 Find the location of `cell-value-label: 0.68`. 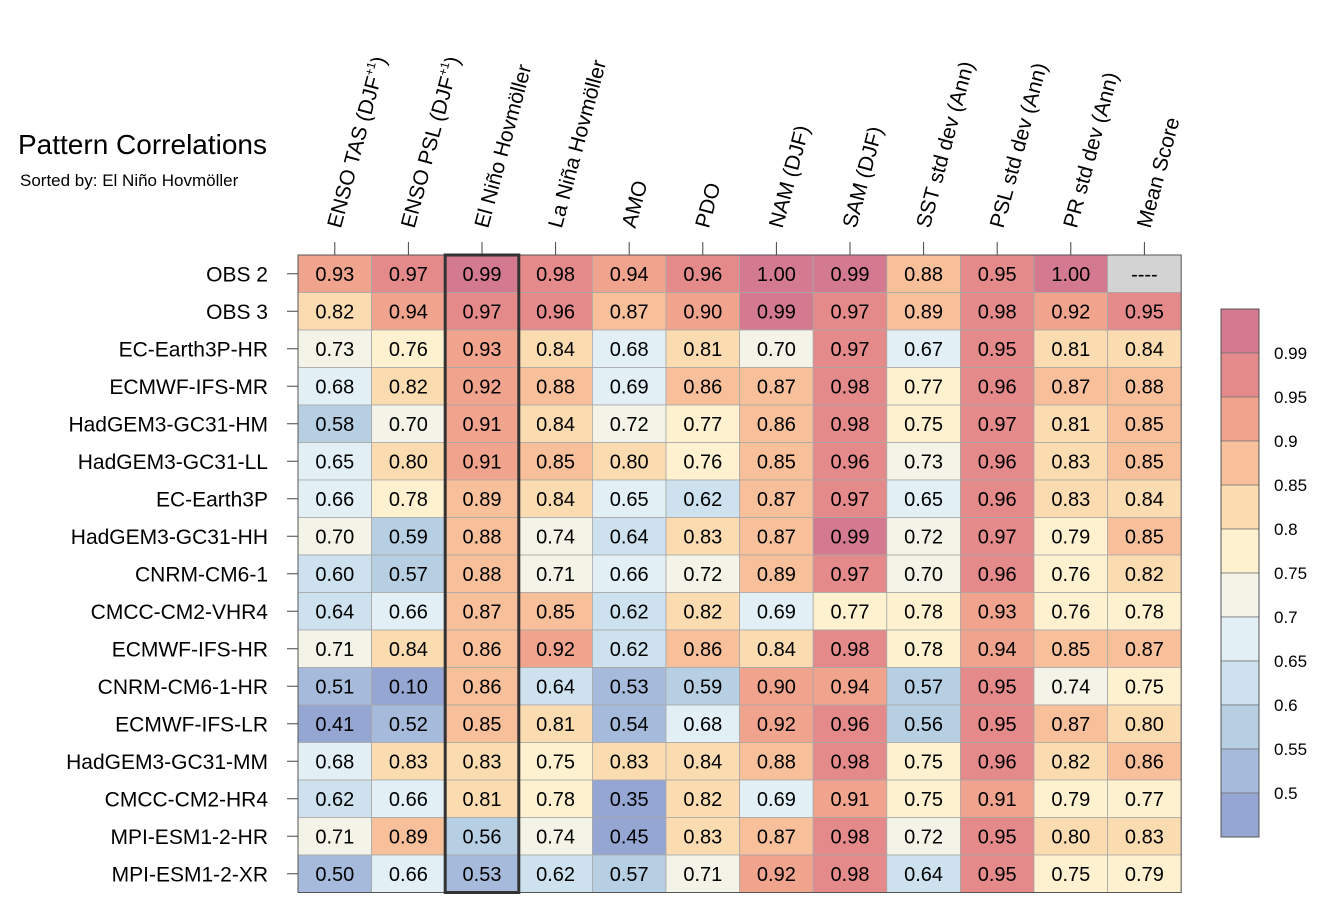

cell-value-label: 0.68 is located at coordinates (334, 387).